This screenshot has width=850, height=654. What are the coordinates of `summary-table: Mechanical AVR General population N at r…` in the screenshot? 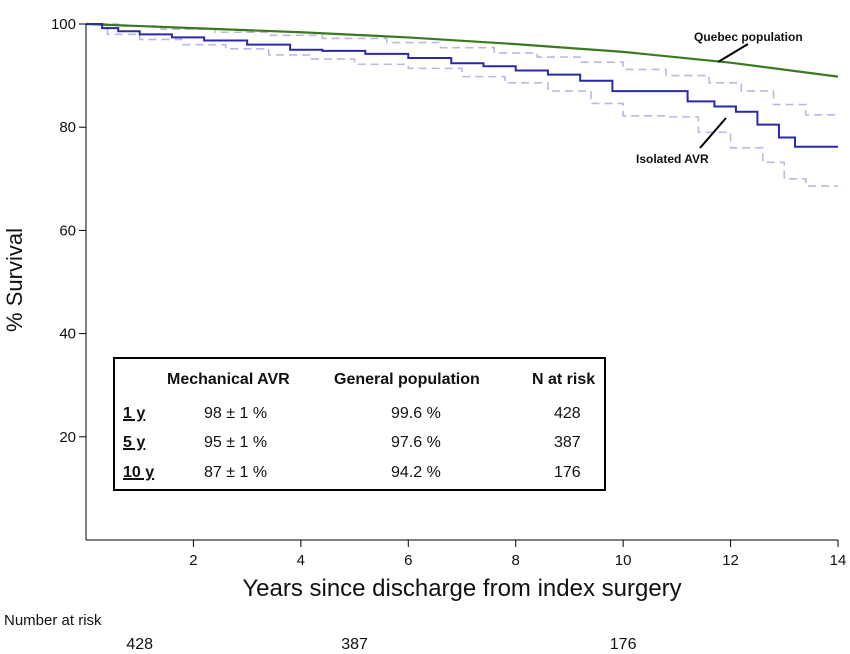 It's located at (359, 424).